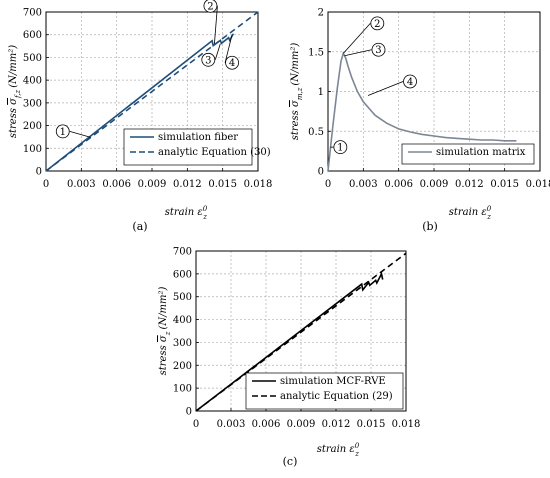 This screenshot has height=478, width=550. Describe the element at coordinates (198, 137) in the screenshot. I see `legend-label: simulation fiber` at that location.